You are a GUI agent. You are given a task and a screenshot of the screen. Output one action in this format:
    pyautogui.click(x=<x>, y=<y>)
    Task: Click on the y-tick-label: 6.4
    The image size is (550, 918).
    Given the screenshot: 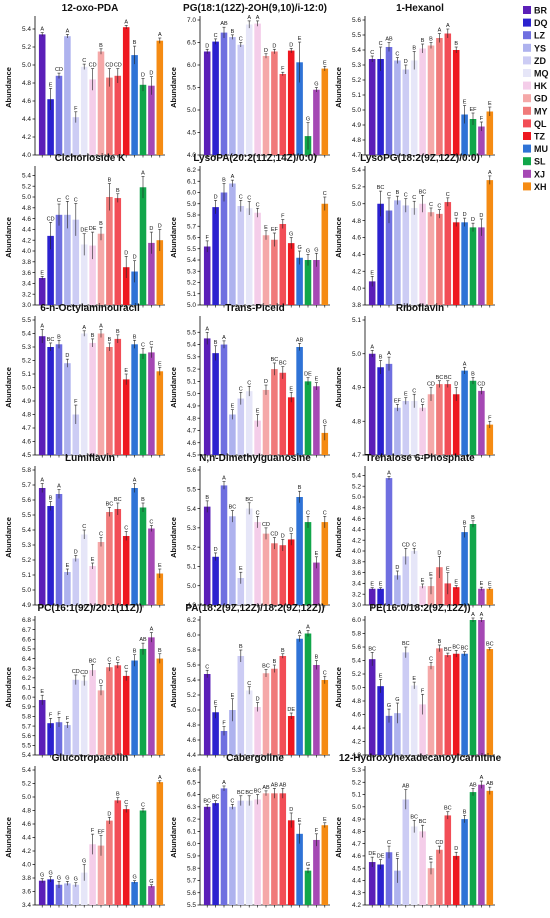 What is the action you would take?
    pyautogui.click(x=191, y=795)
    